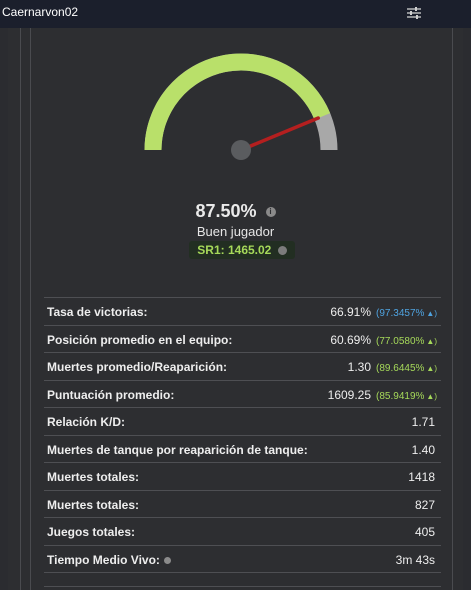 The height and width of the screenshot is (590, 471). I want to click on stat-value: 60.69% (77.0580% ▲), so click(383, 340).